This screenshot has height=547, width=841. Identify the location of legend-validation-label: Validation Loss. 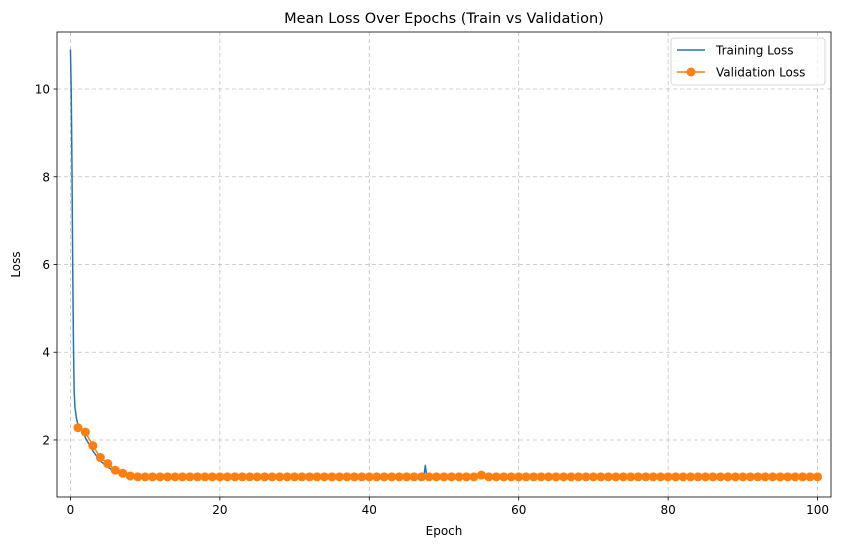
(760, 73).